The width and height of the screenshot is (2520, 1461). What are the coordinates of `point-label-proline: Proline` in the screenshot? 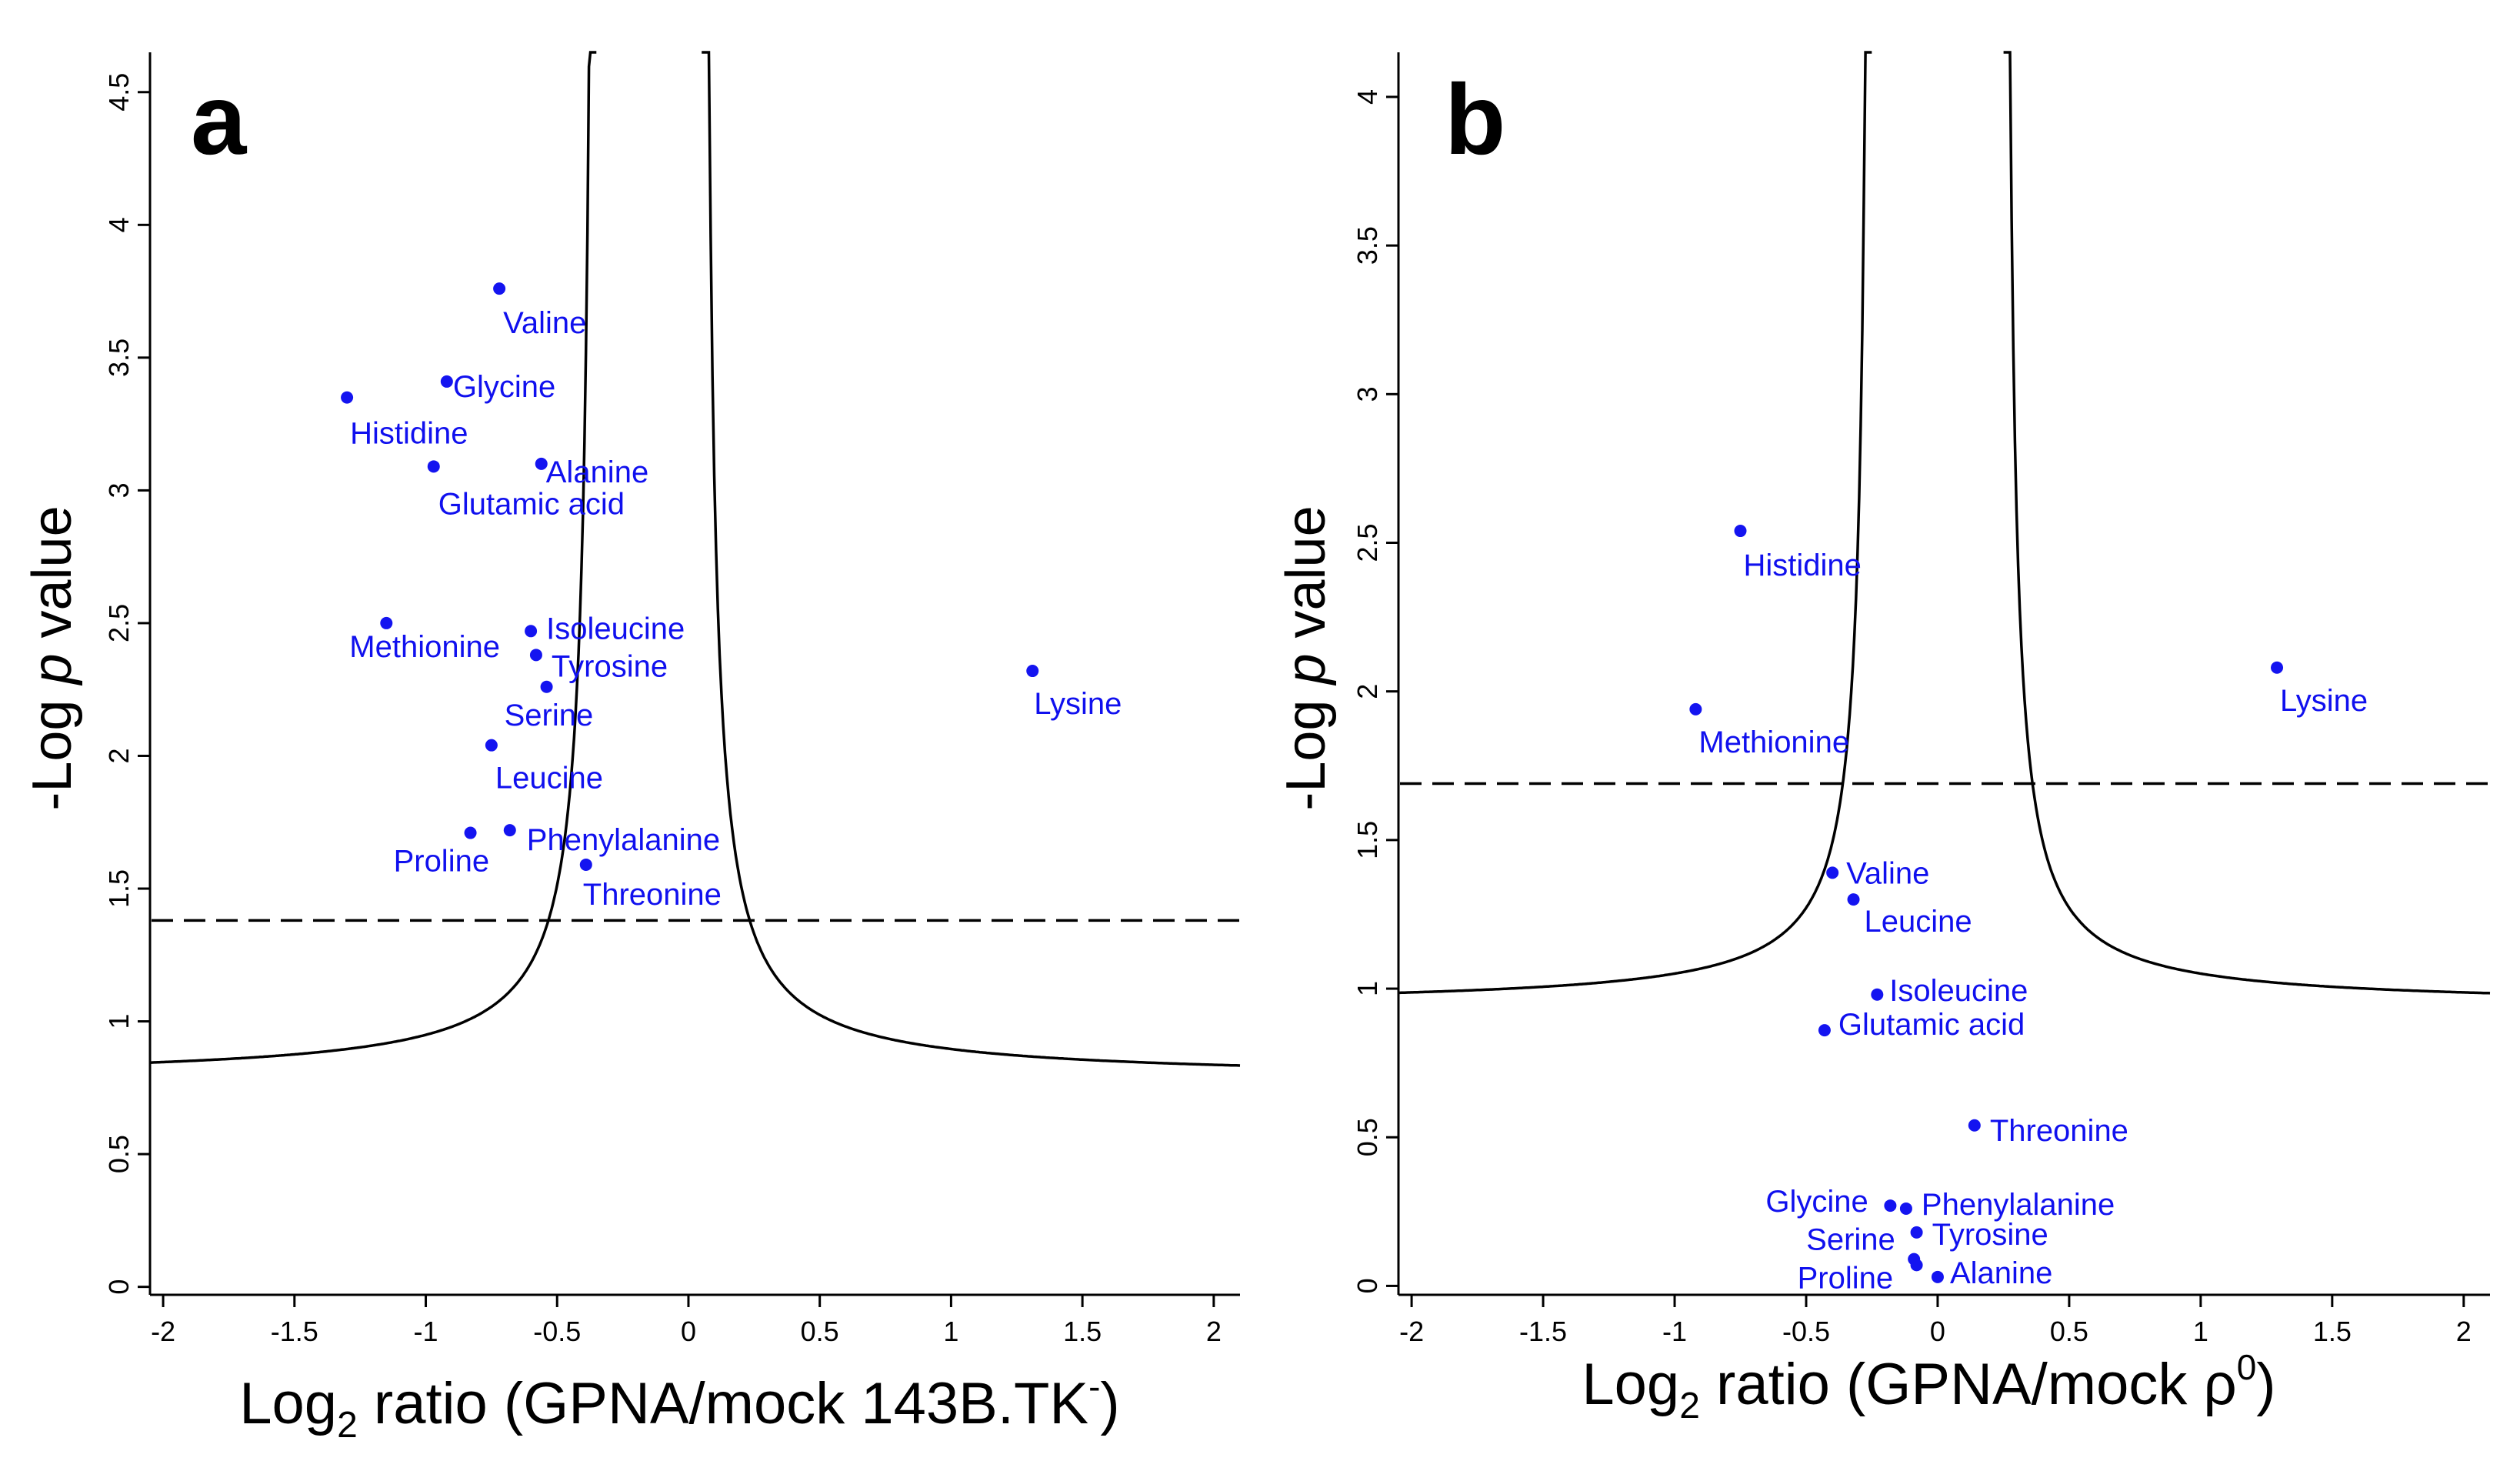 It's located at (442, 862).